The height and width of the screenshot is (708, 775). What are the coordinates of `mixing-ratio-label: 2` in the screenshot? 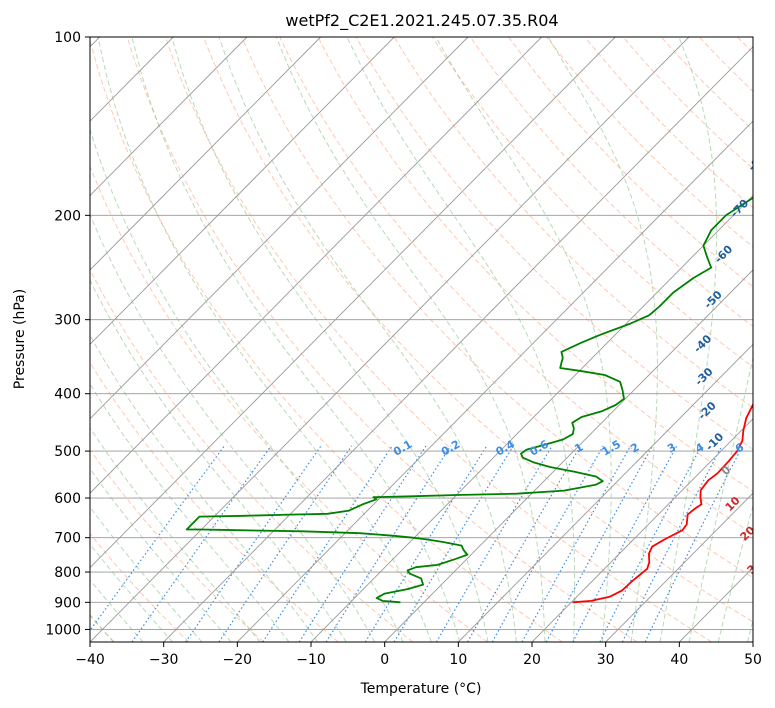 It's located at (634, 448).